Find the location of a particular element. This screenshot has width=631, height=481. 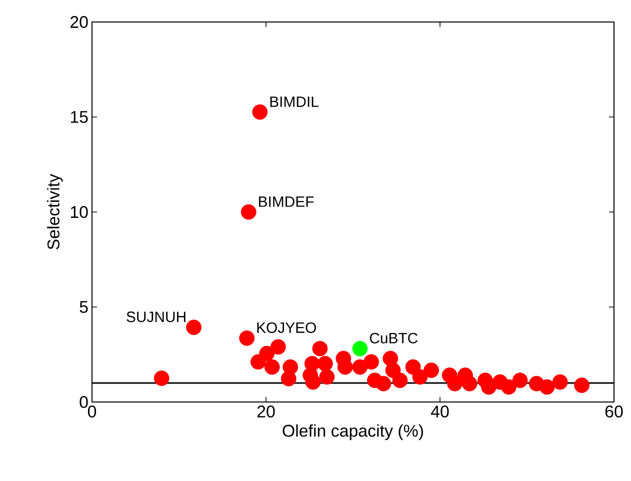

x-tick-label: 0 is located at coordinates (92, 412).